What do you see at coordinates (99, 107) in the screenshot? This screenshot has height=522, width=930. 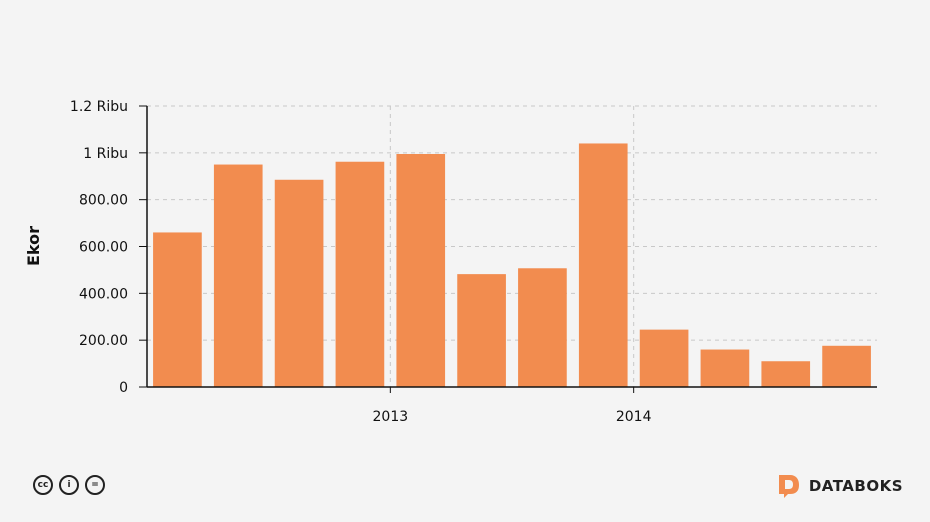 I see `y-tick-label: 1.2 Ribu` at bounding box center [99, 107].